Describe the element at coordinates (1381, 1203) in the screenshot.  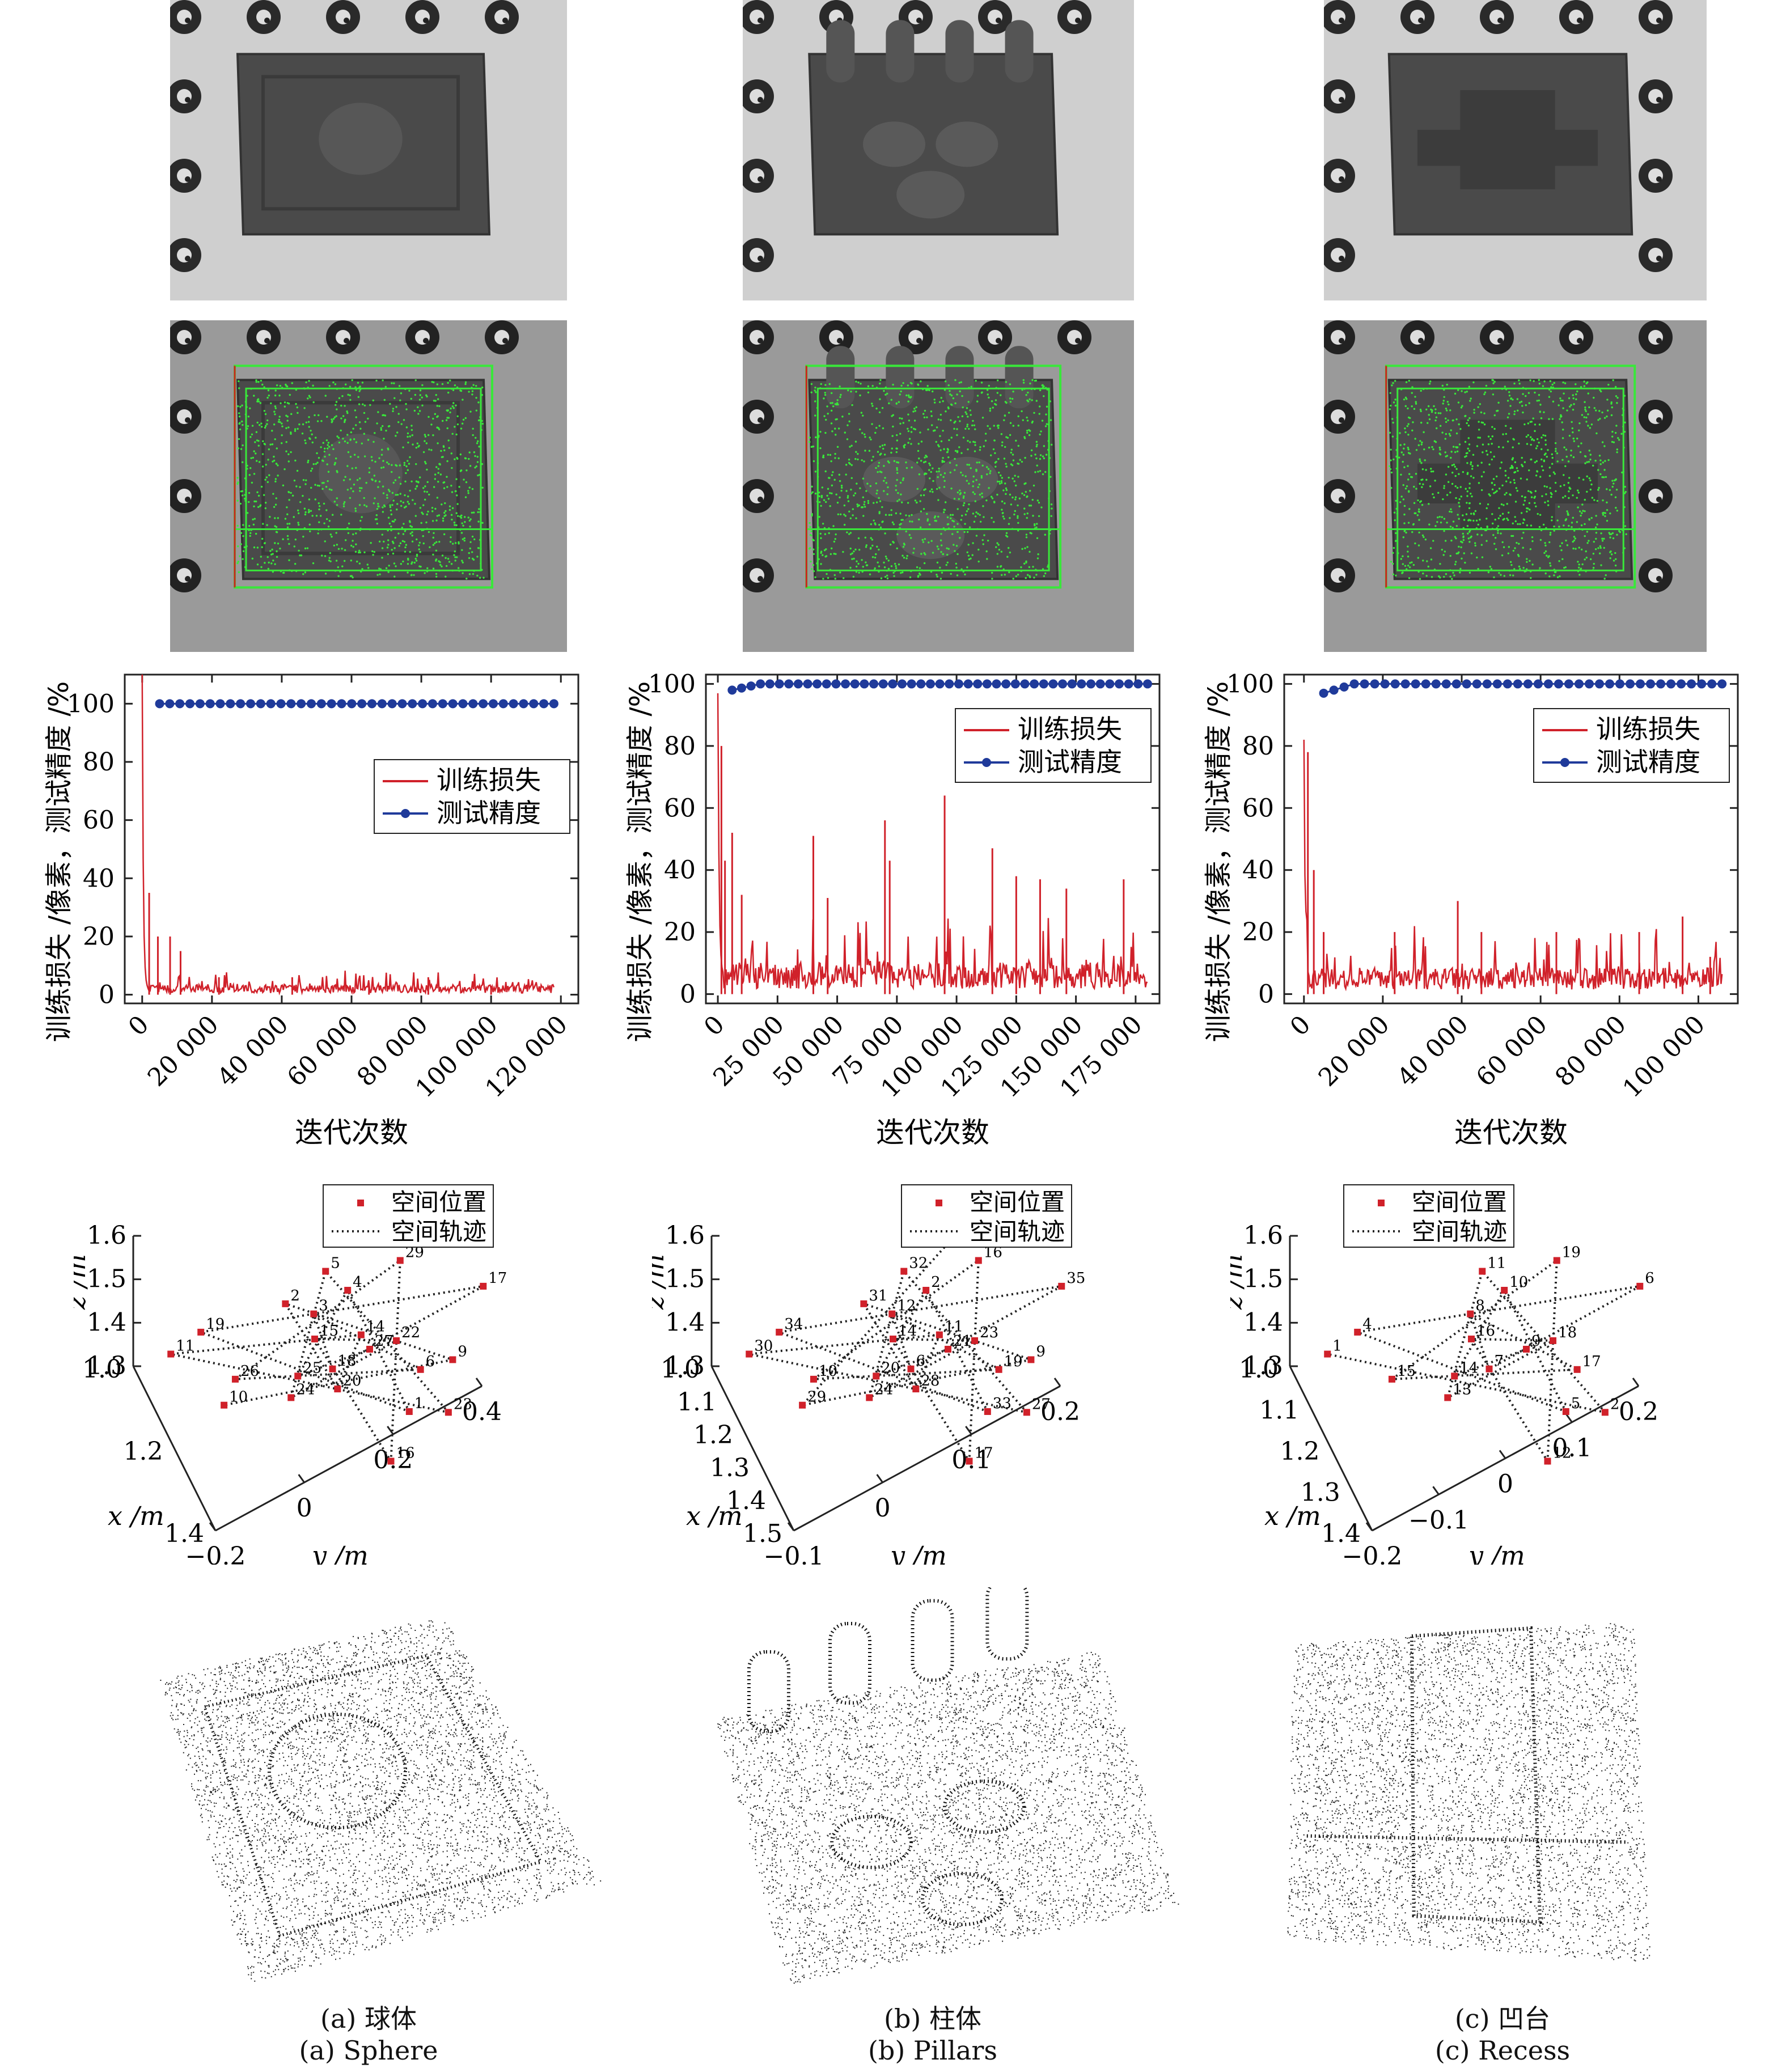
I see `legend-position-swatch` at that location.